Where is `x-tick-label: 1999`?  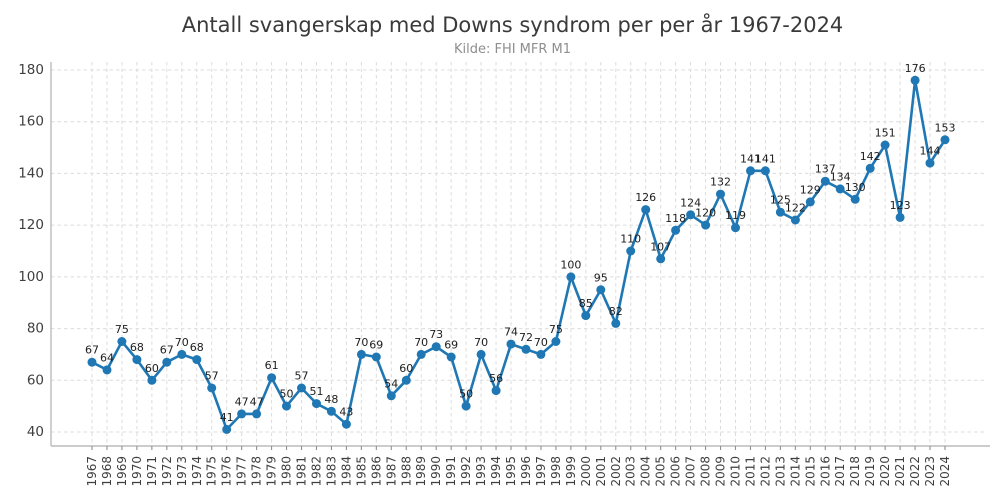 x-tick-label: 1999 is located at coordinates (571, 471).